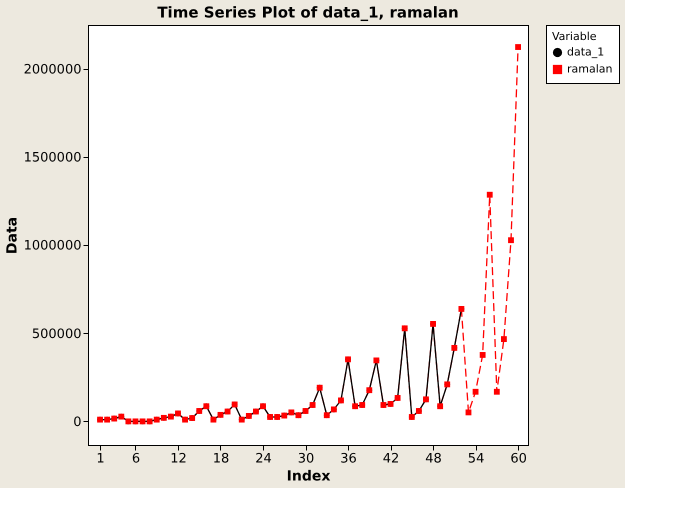 This screenshot has height=524, width=694. What do you see at coordinates (306, 459) in the screenshot?
I see `x-tick-label: 30` at bounding box center [306, 459].